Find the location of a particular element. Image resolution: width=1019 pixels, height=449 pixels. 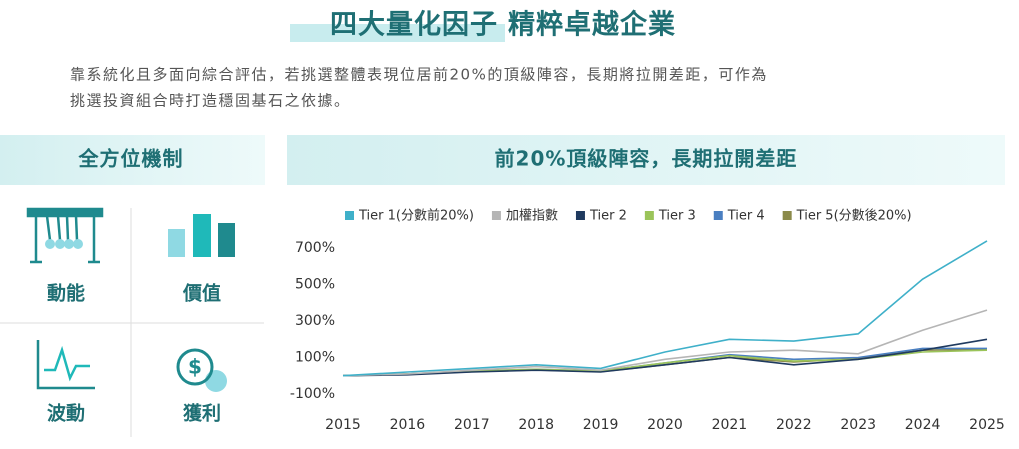

icon-value is located at coordinates (201, 235).